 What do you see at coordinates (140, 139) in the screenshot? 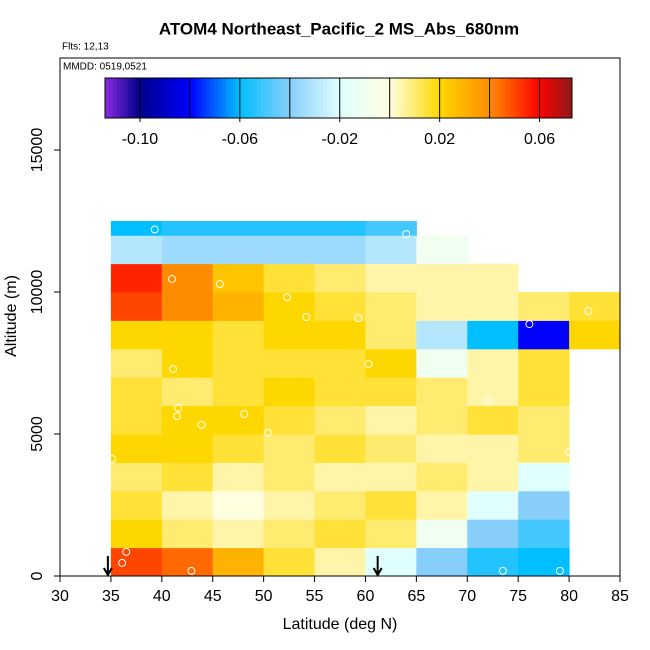
I see `colorbar-tick-label: -0.10` at bounding box center [140, 139].